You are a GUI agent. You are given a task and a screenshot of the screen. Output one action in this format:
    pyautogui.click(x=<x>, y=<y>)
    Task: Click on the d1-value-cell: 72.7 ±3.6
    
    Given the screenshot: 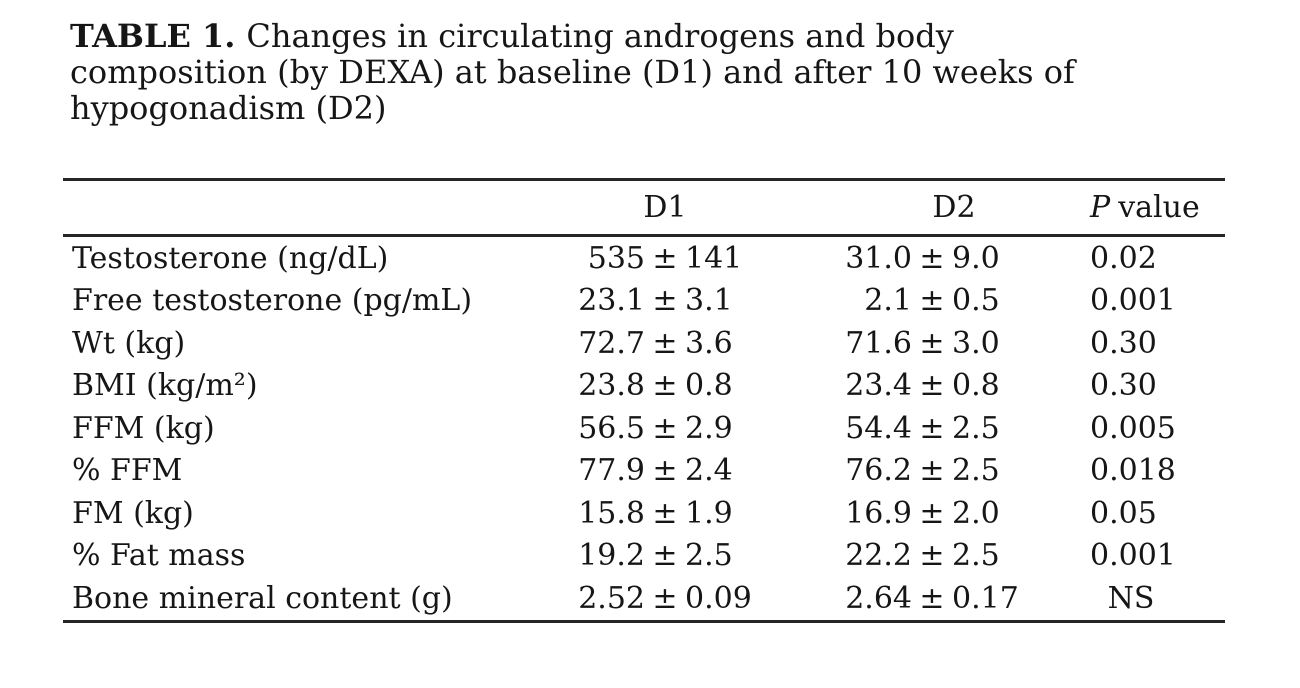 What is the action you would take?
    pyautogui.click(x=655, y=343)
    